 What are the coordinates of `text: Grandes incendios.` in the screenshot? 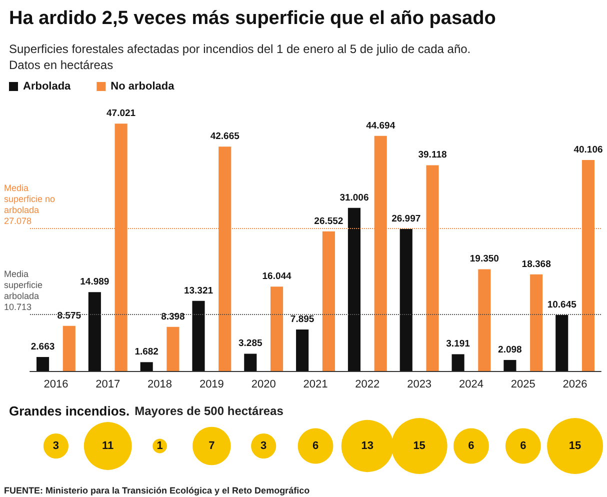 It's located at (69, 411).